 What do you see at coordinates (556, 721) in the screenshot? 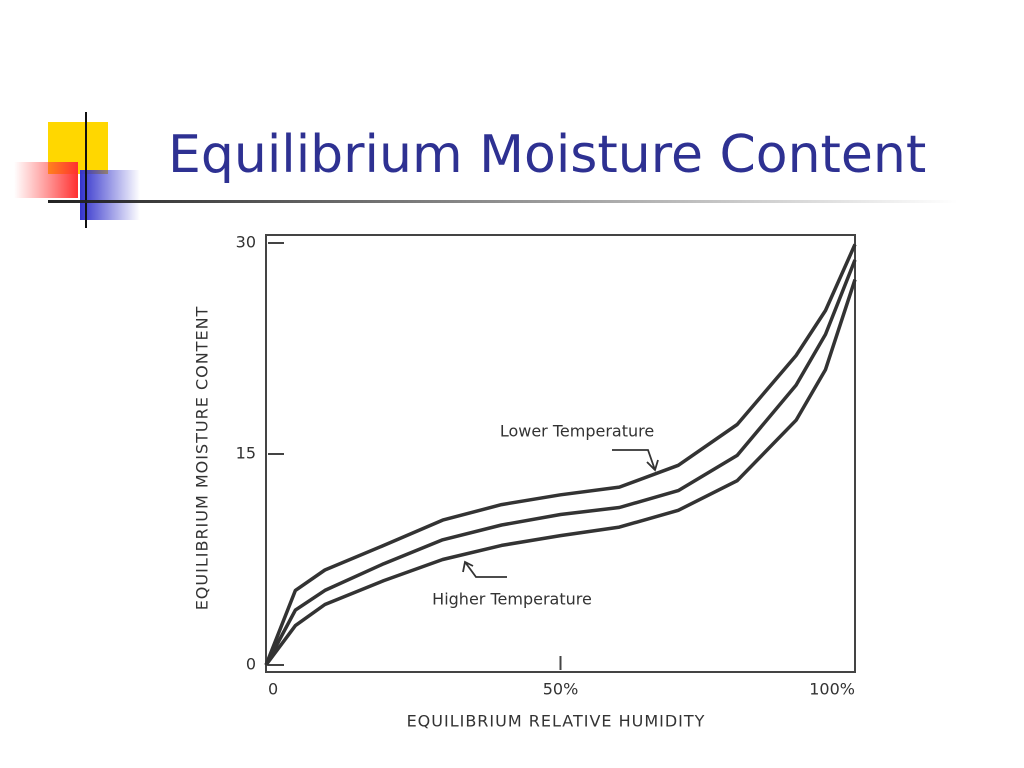
I see `x-axis-label: EQUILIBRIUM RELATIVE HUMIDITY` at bounding box center [556, 721].